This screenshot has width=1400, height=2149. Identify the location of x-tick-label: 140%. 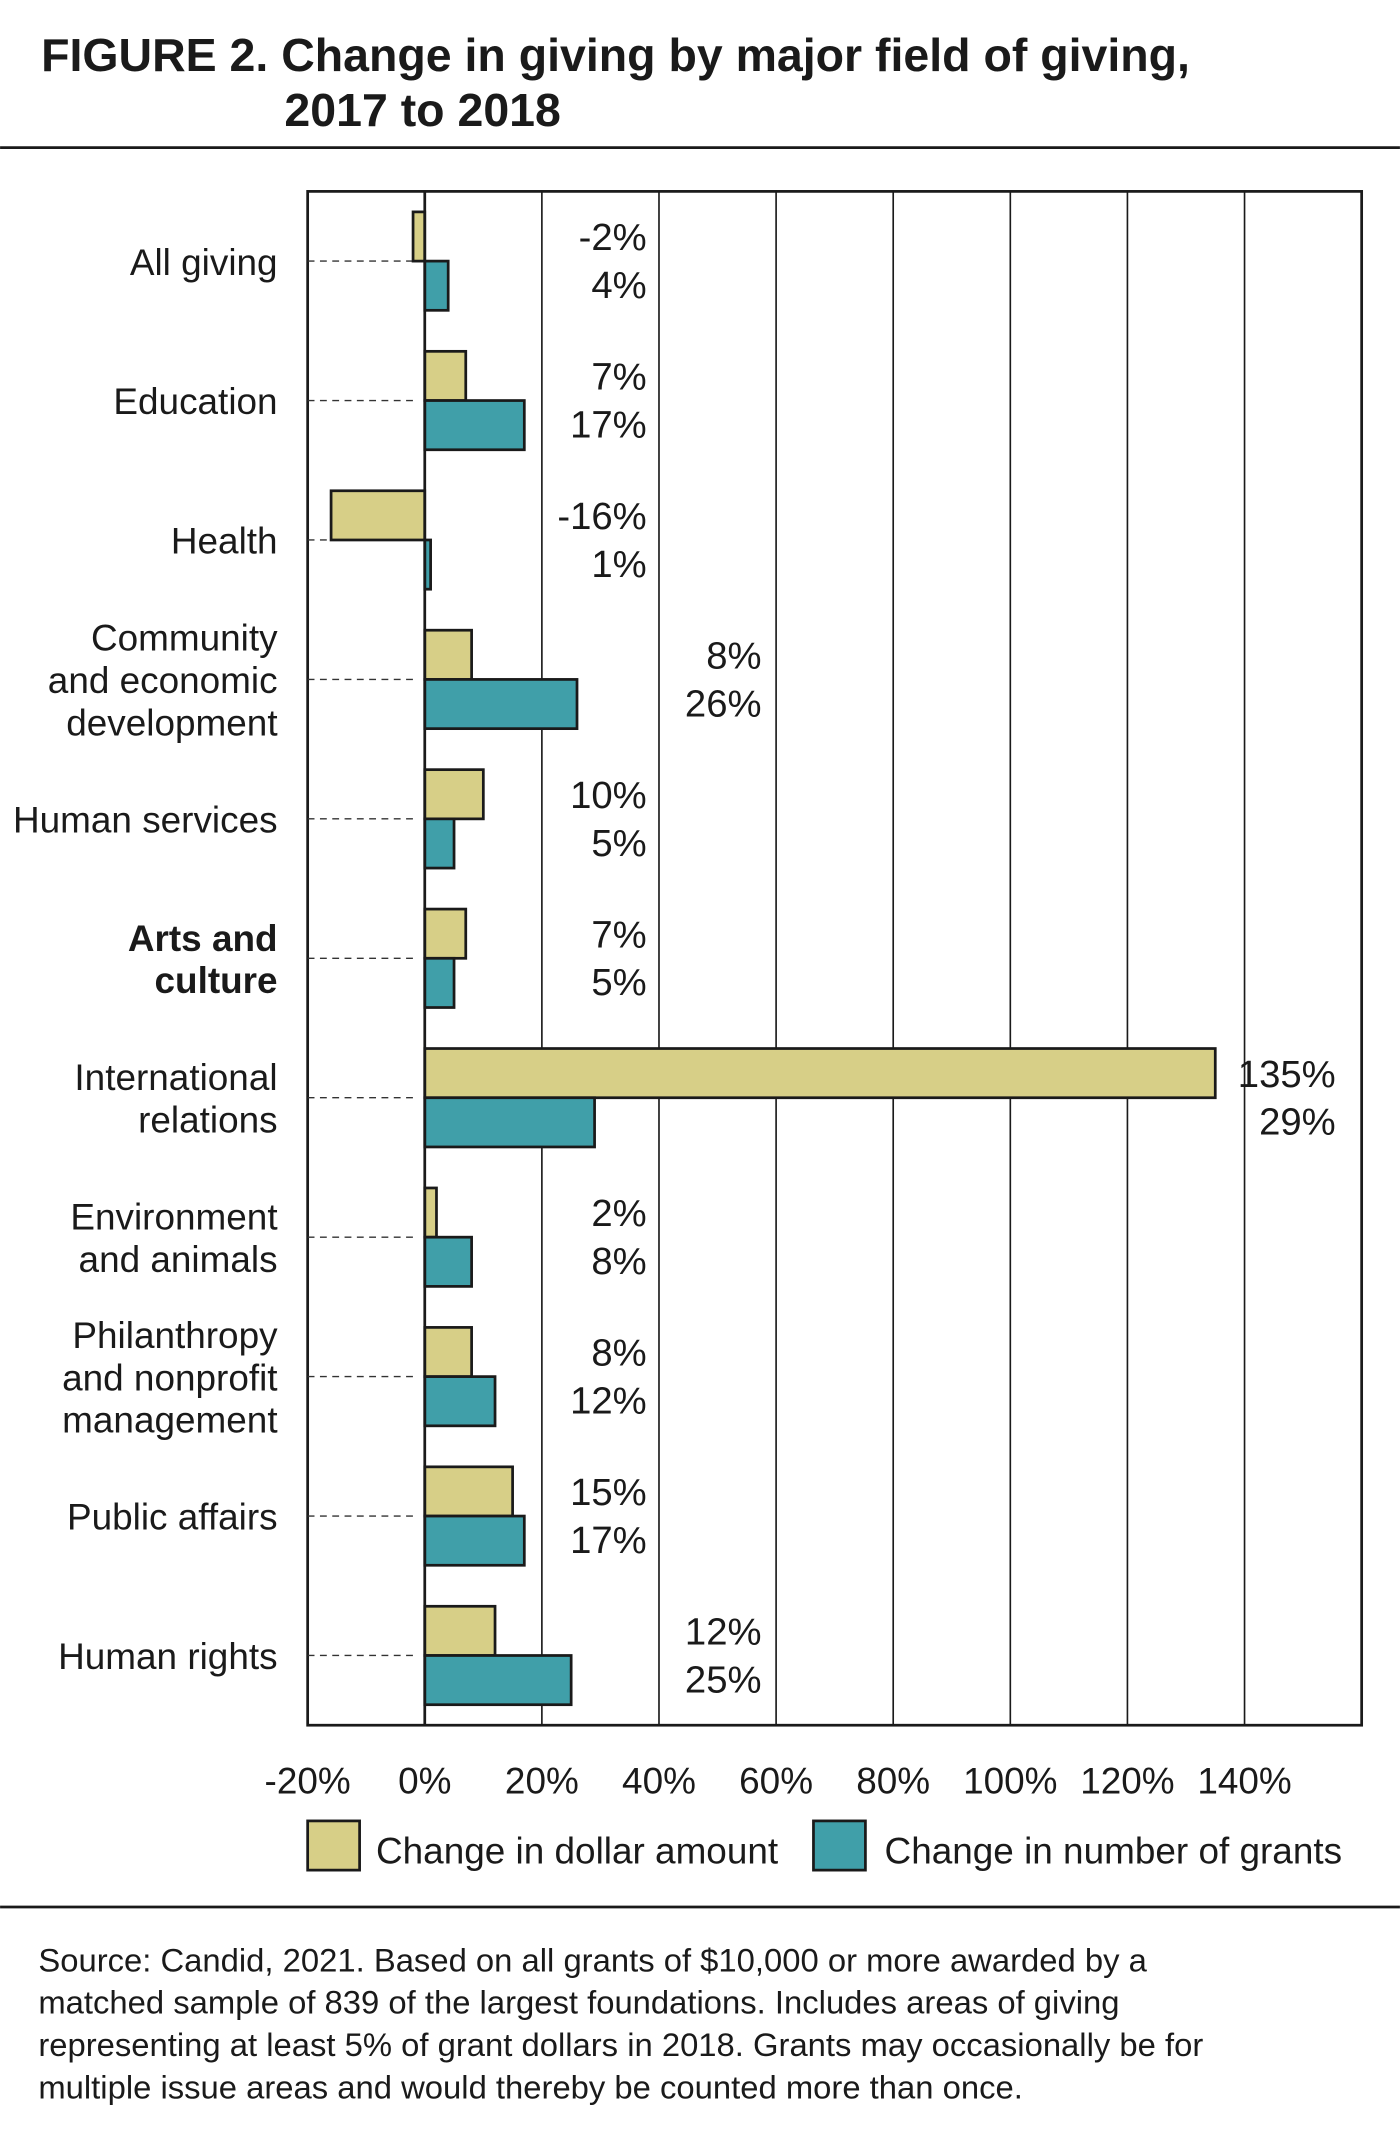
(1244, 1781).